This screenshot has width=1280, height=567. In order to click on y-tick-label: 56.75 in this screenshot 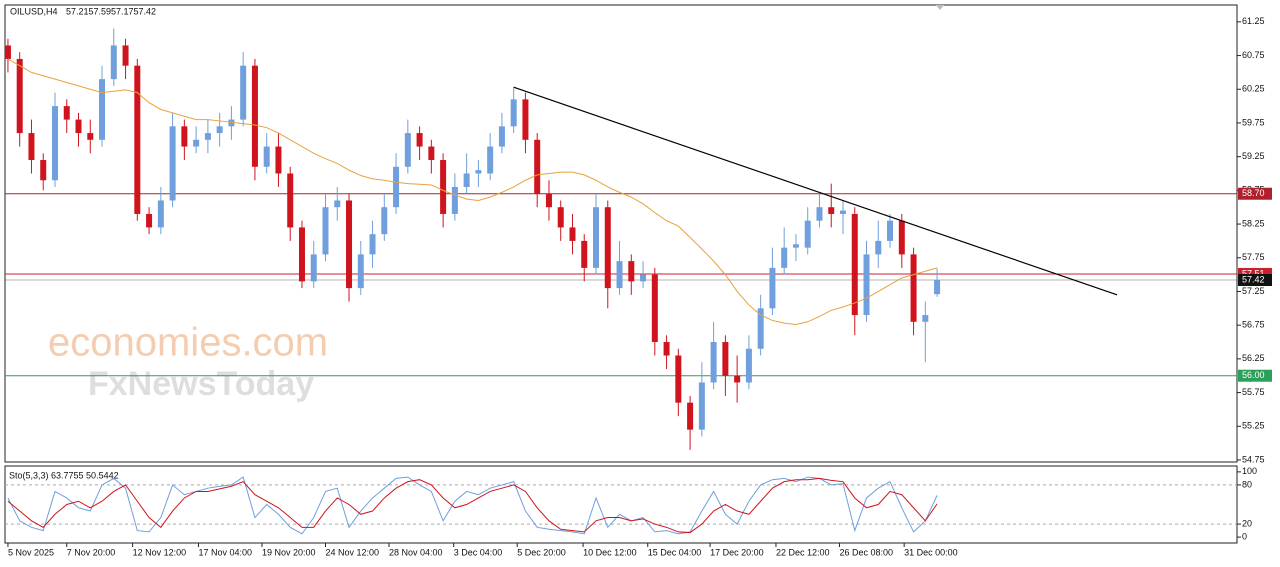, I will do `click(1253, 325)`.